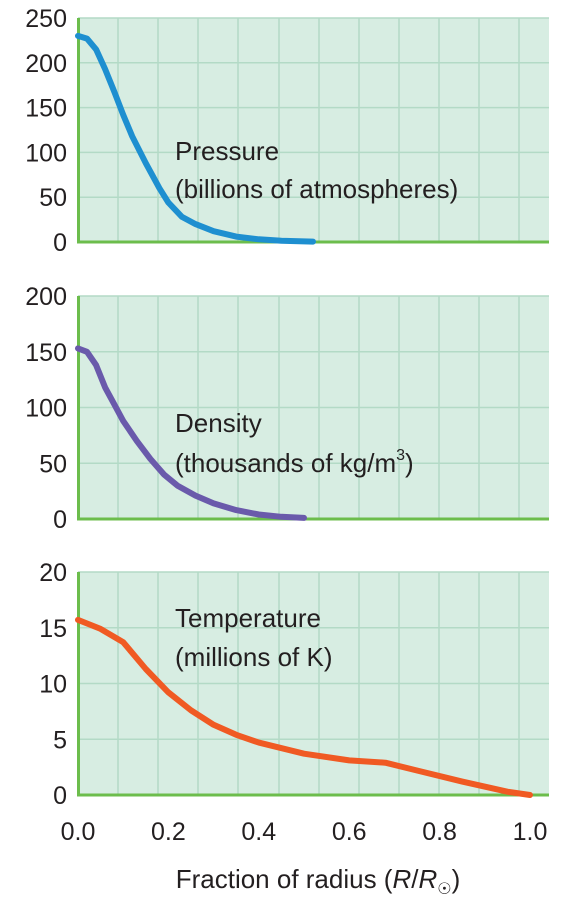  What do you see at coordinates (427, 879) in the screenshot?
I see `x-axis-title-rsun: R` at bounding box center [427, 879].